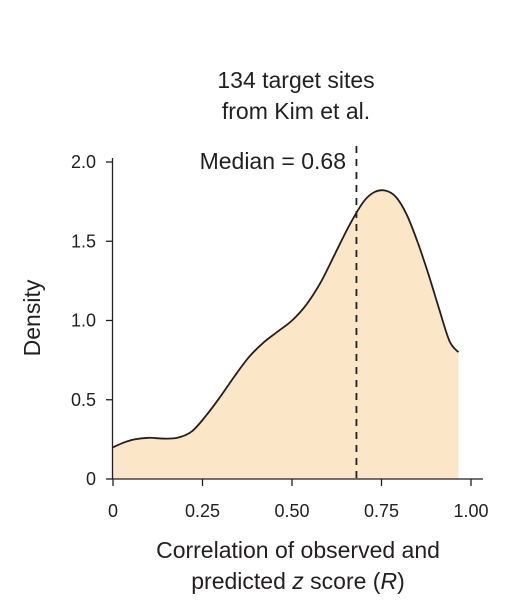 The width and height of the screenshot is (523, 613). I want to click on x-axis-title-line: Correlation of observed and, so click(298, 550).